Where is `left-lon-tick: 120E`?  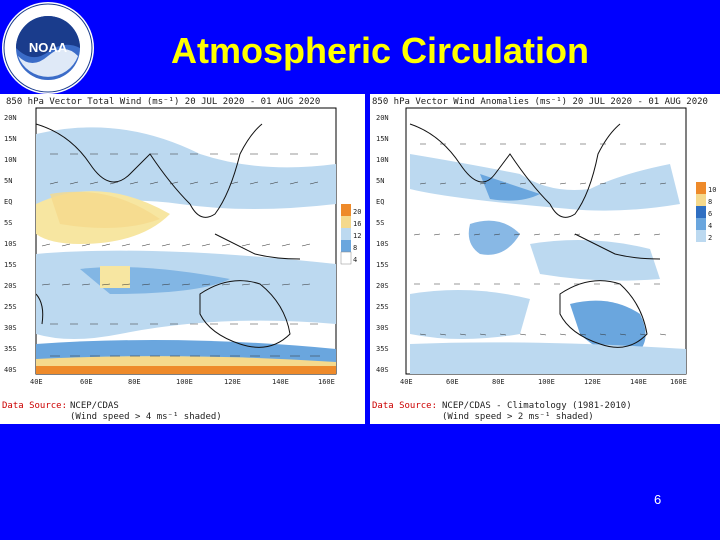
left-lon-tick: 120E is located at coordinates (232, 382).